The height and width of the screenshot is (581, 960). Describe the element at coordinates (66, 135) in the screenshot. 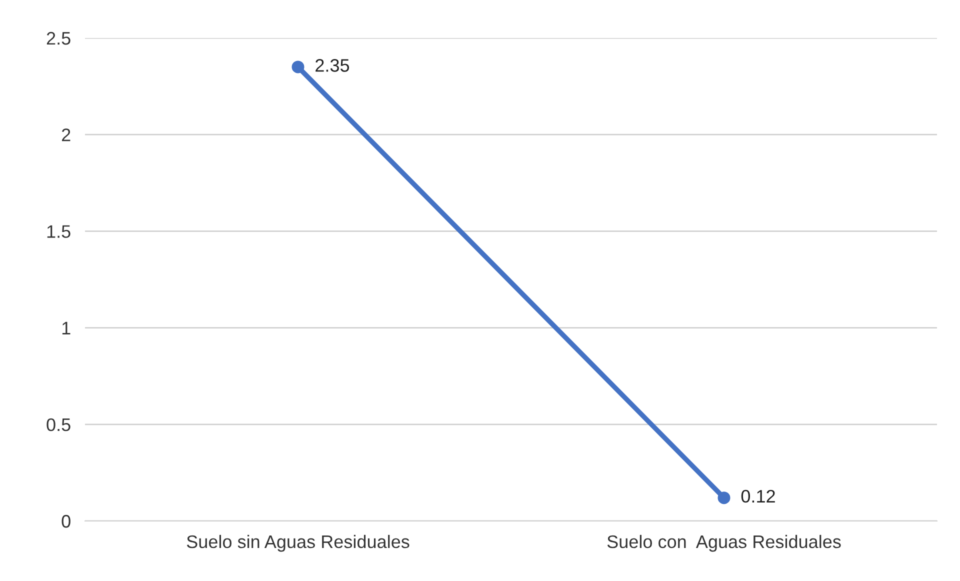

I see `y-tick-label: 2` at that location.